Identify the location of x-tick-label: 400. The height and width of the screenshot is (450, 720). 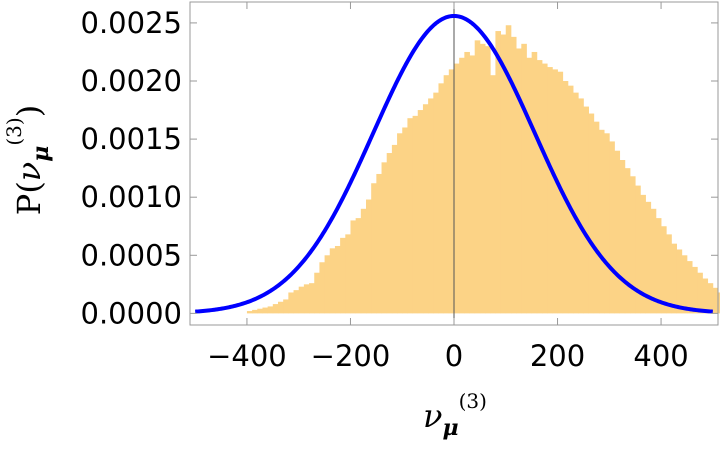
(660, 356).